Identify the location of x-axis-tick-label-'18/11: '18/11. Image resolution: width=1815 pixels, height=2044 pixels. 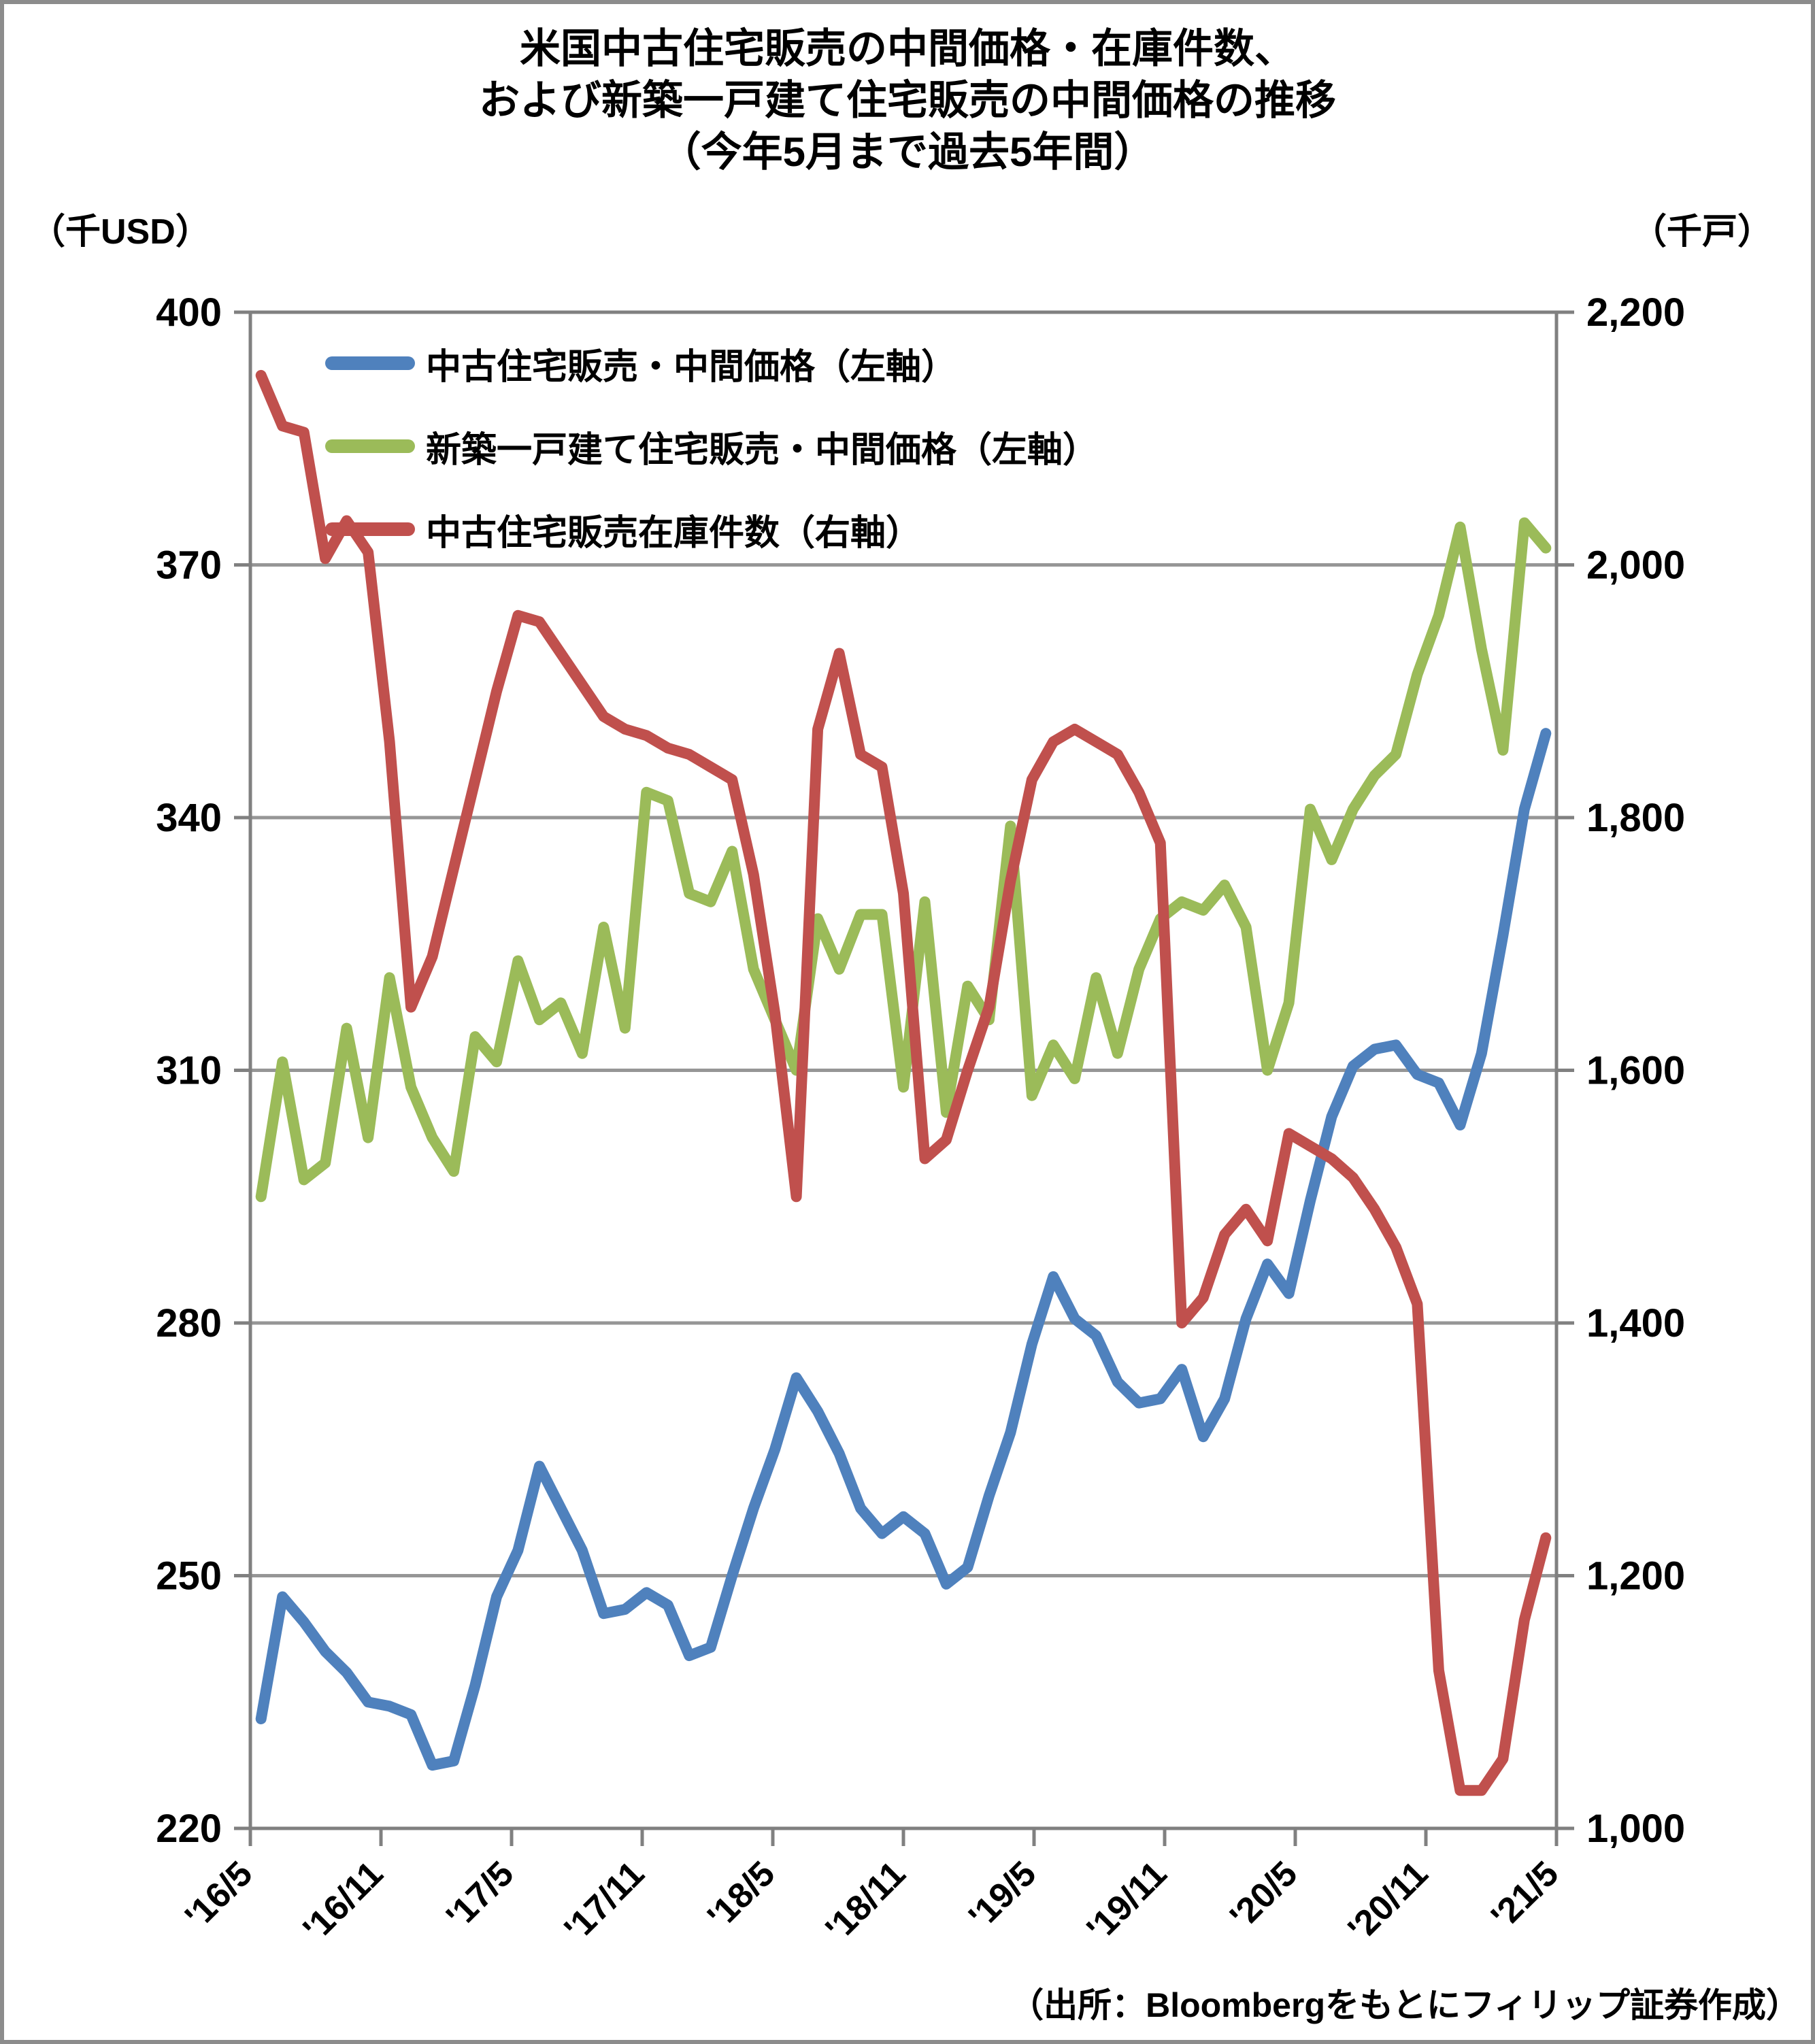
(866, 1901).